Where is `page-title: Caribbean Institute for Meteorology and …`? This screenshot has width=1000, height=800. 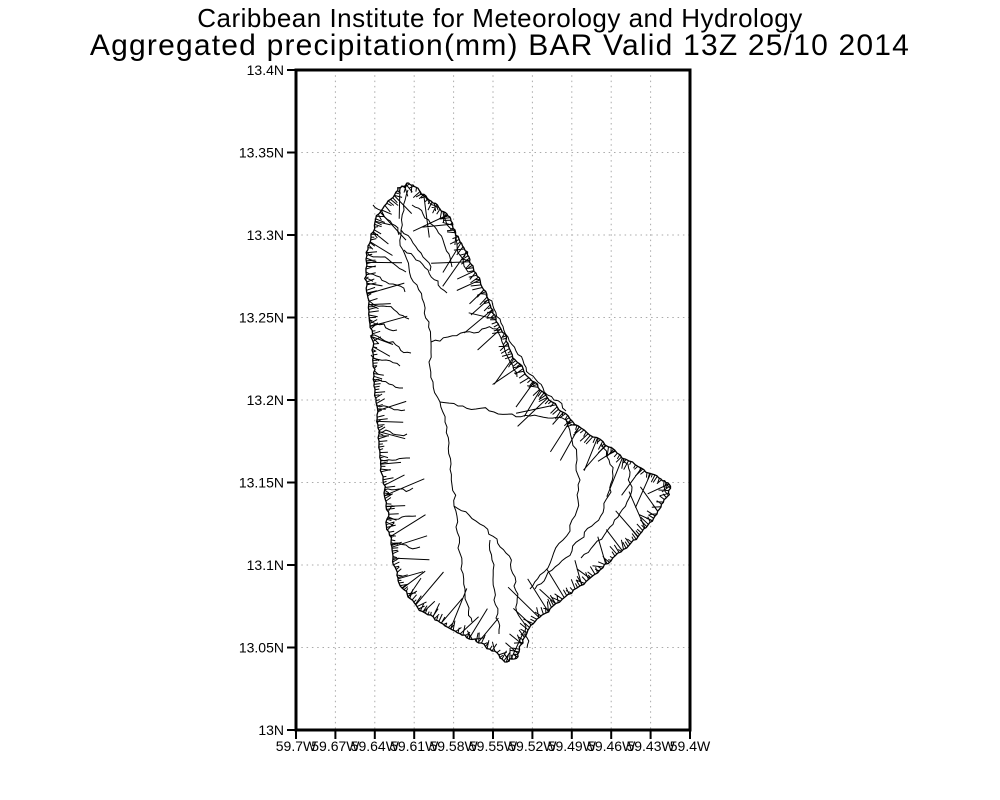
page-title: Caribbean Institute for Meteorology and … is located at coordinates (500, 18).